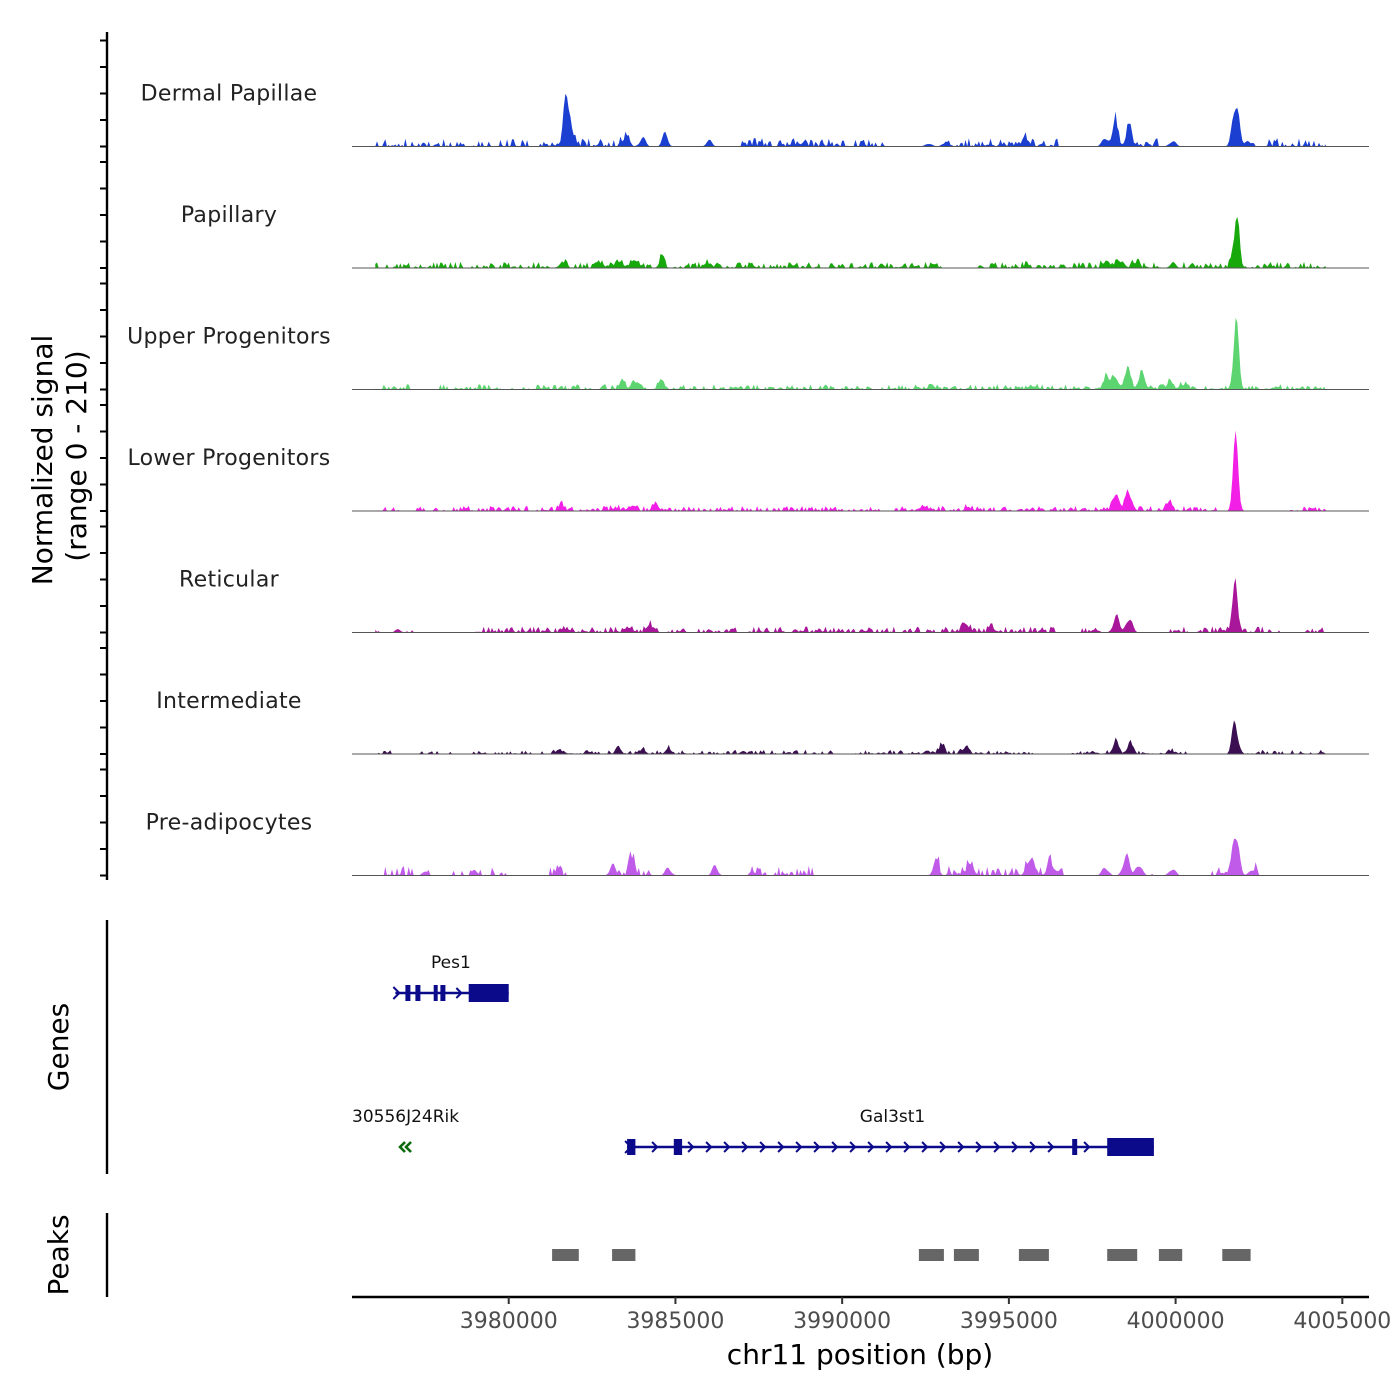  I want to click on track-reticular: Reticular, so click(774, 600).